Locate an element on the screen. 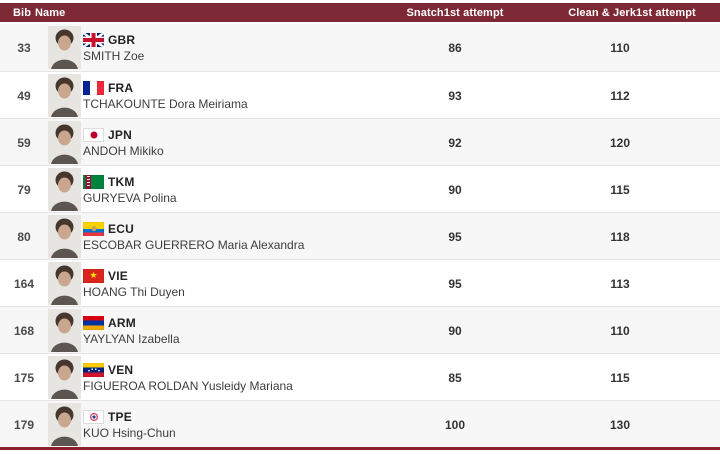 The width and height of the screenshot is (720, 454). bib-number: 175 is located at coordinates (24, 377).